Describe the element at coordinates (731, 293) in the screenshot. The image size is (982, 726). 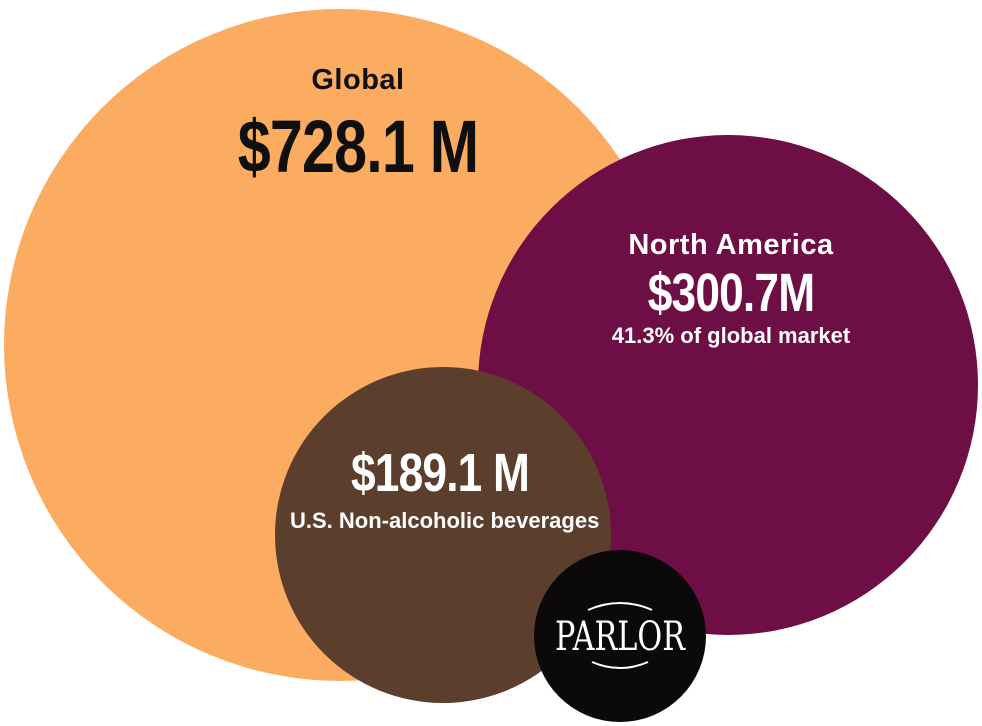
I see `north-america-value: $300.7M` at that location.